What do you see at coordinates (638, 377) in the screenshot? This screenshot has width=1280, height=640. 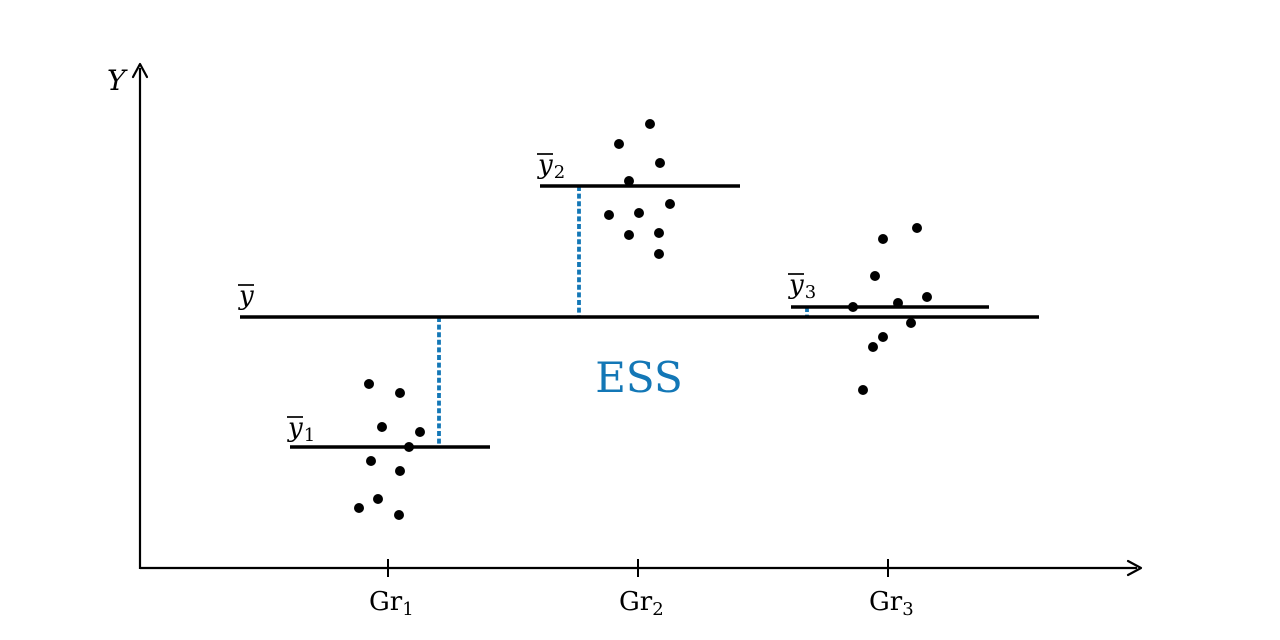 I see `ess-annotation: ESS` at bounding box center [638, 377].